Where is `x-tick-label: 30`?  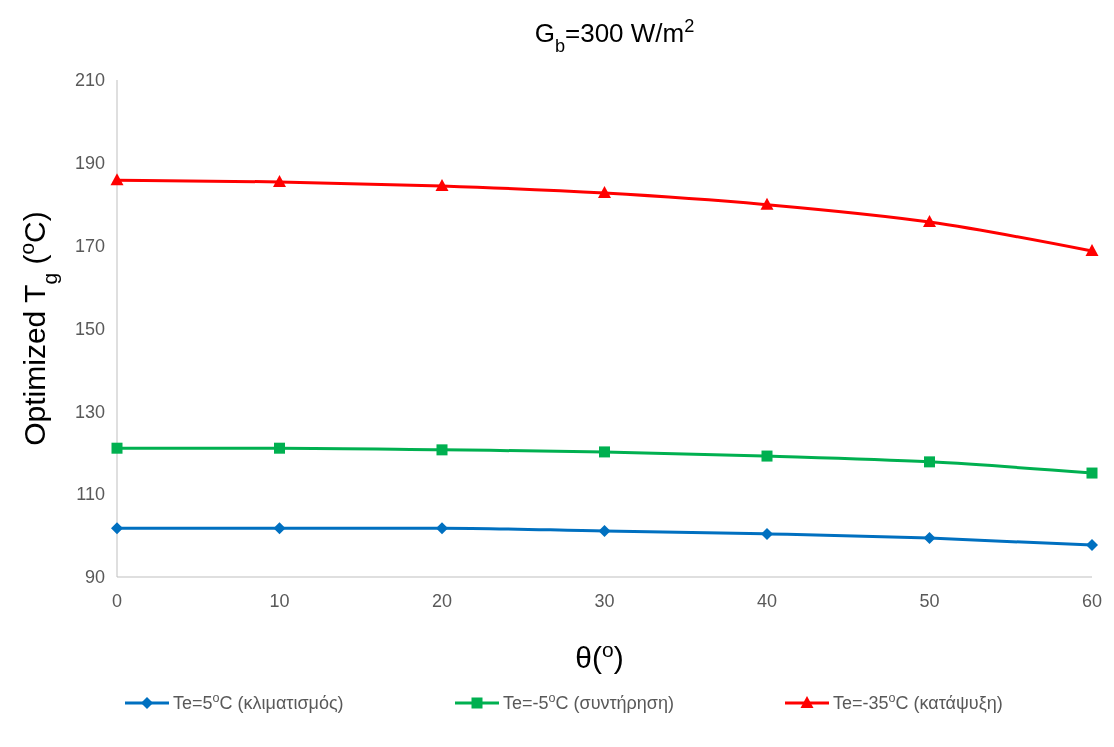 x-tick-label: 30 is located at coordinates (604, 601).